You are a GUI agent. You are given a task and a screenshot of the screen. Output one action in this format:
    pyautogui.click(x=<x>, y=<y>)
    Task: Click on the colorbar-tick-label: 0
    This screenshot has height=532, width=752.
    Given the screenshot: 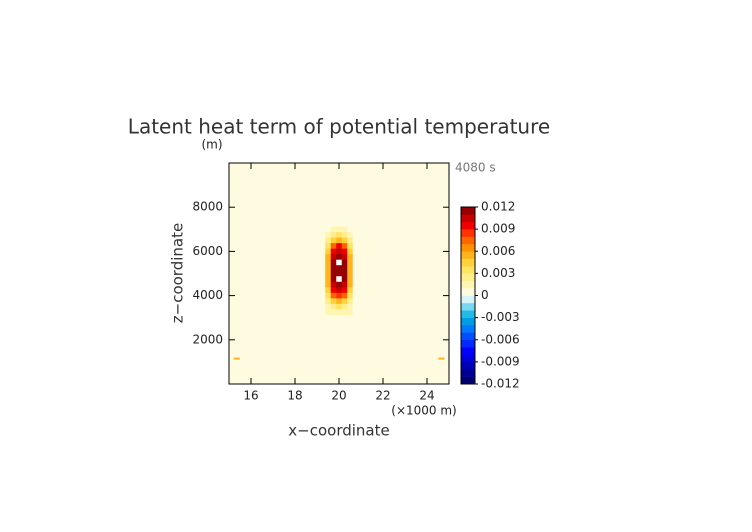 What is the action you would take?
    pyautogui.click(x=485, y=295)
    